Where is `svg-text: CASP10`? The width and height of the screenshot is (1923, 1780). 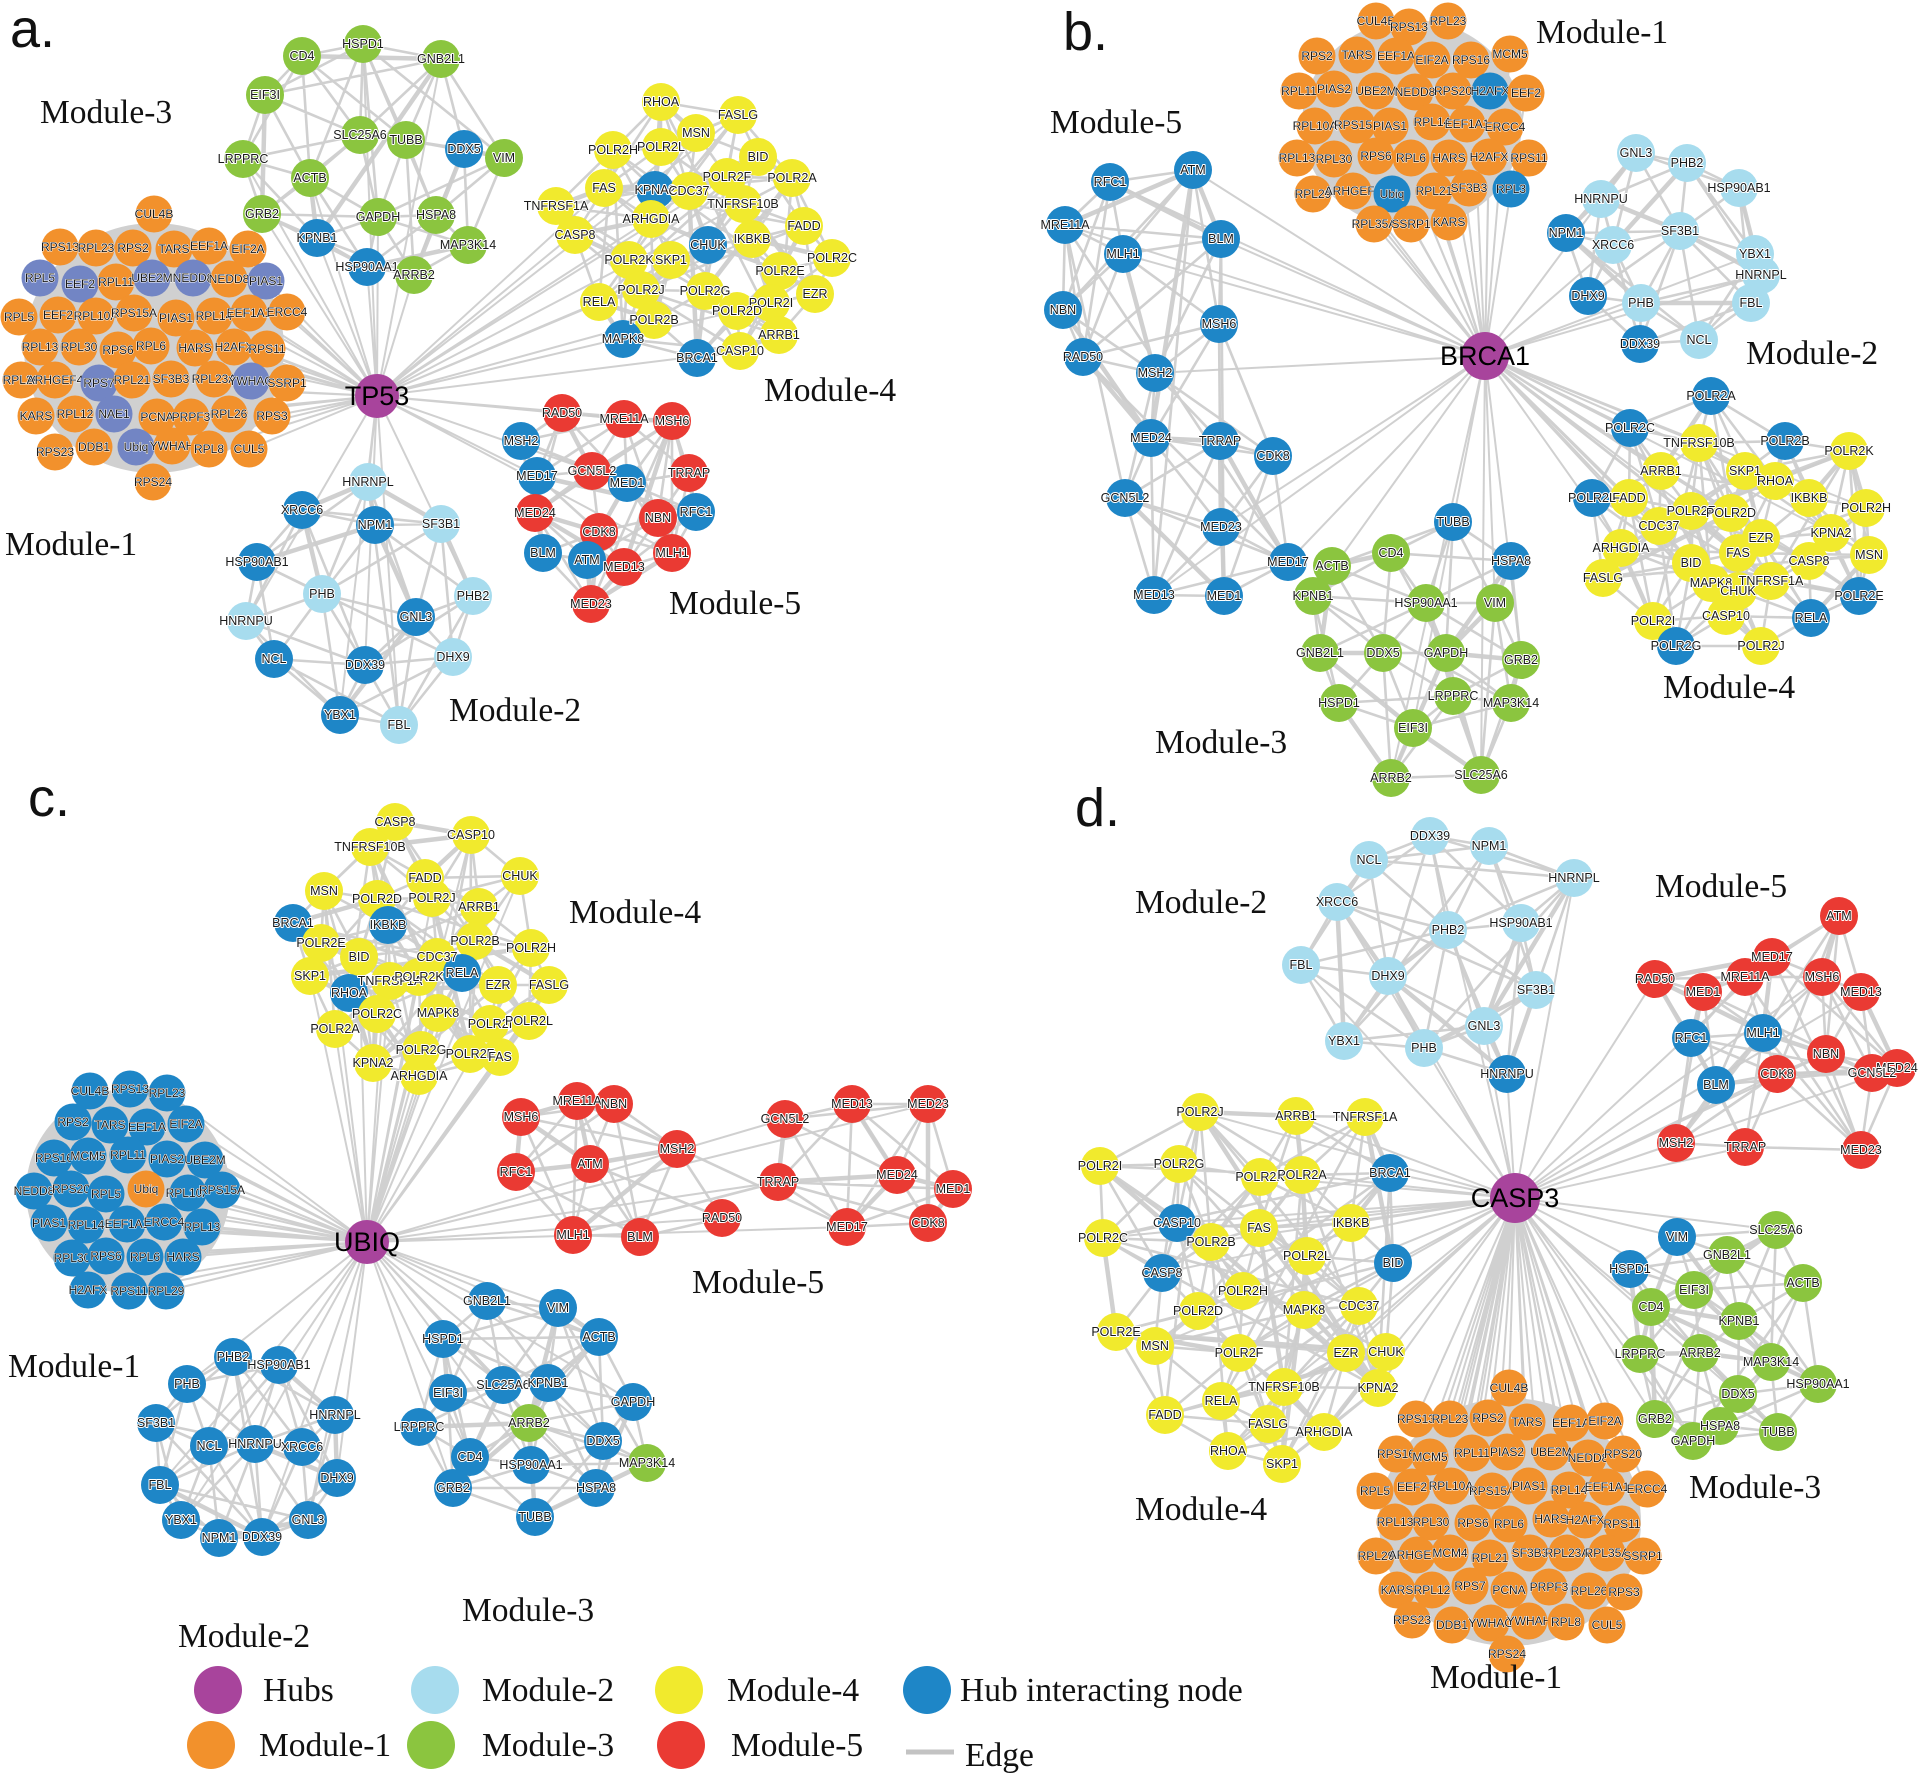
svg-text: CASP10 is located at coordinates (1726, 616).